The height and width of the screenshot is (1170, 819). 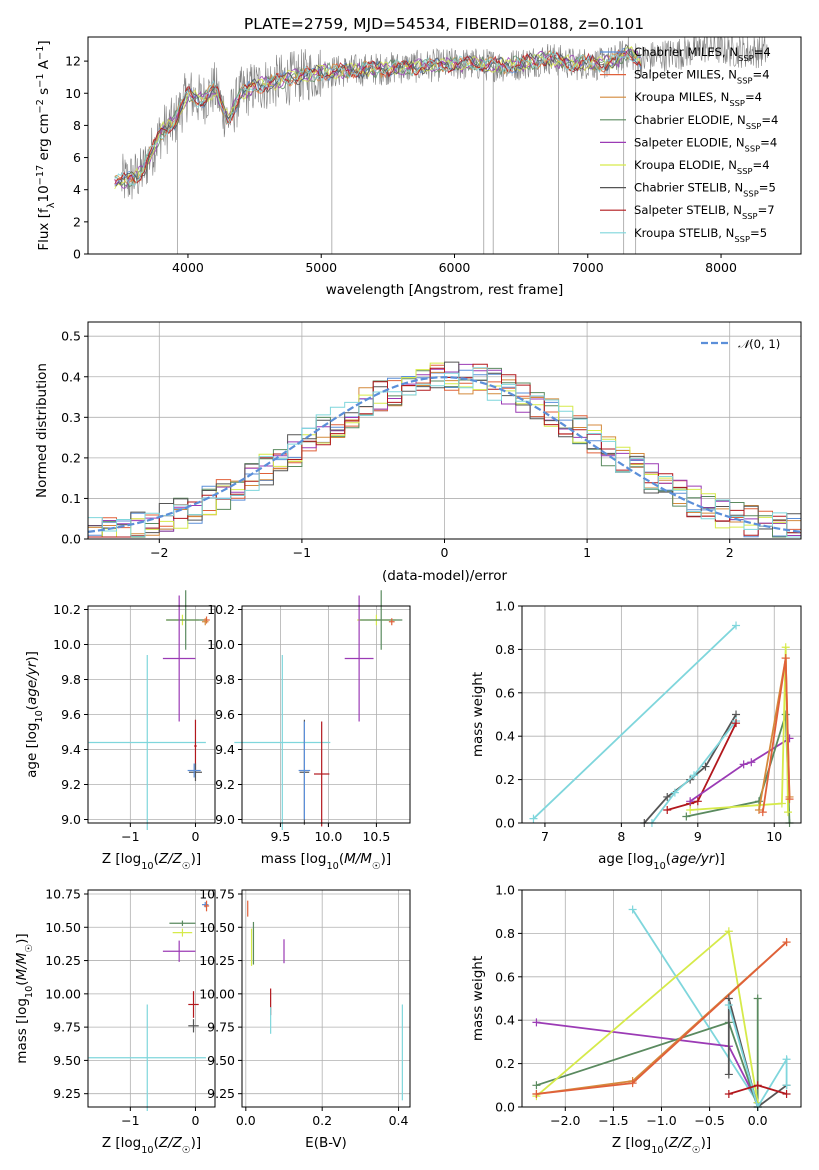 I want to click on weight_vs_Z-ytick-label: 0.4, so click(x=505, y=1020).